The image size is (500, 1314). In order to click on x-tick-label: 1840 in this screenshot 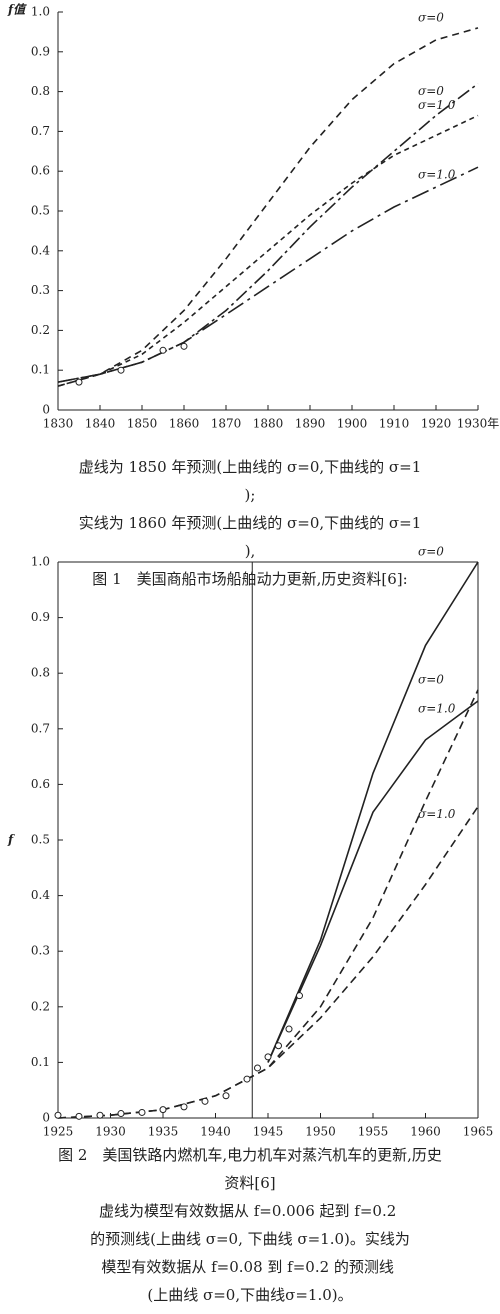, I will do `click(100, 424)`.